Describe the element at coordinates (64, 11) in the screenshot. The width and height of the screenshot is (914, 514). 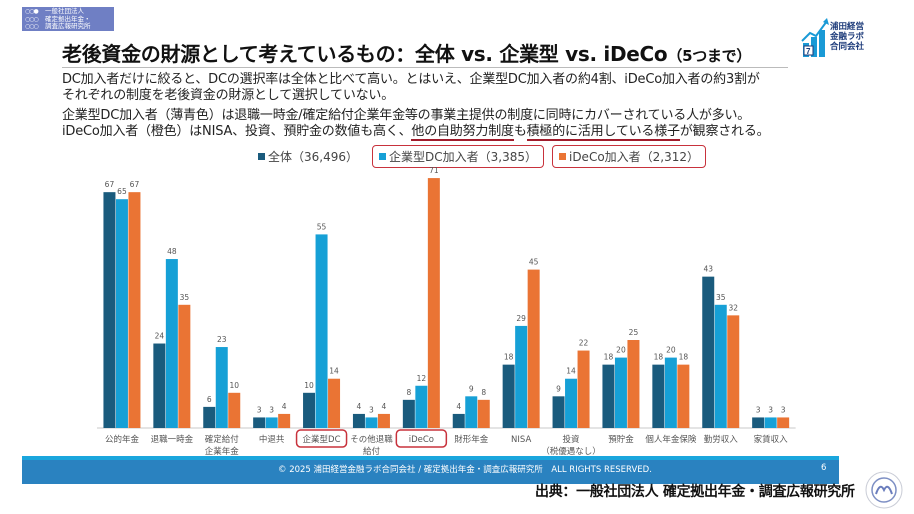
I see `org-logo-line: 一般社団法人` at that location.